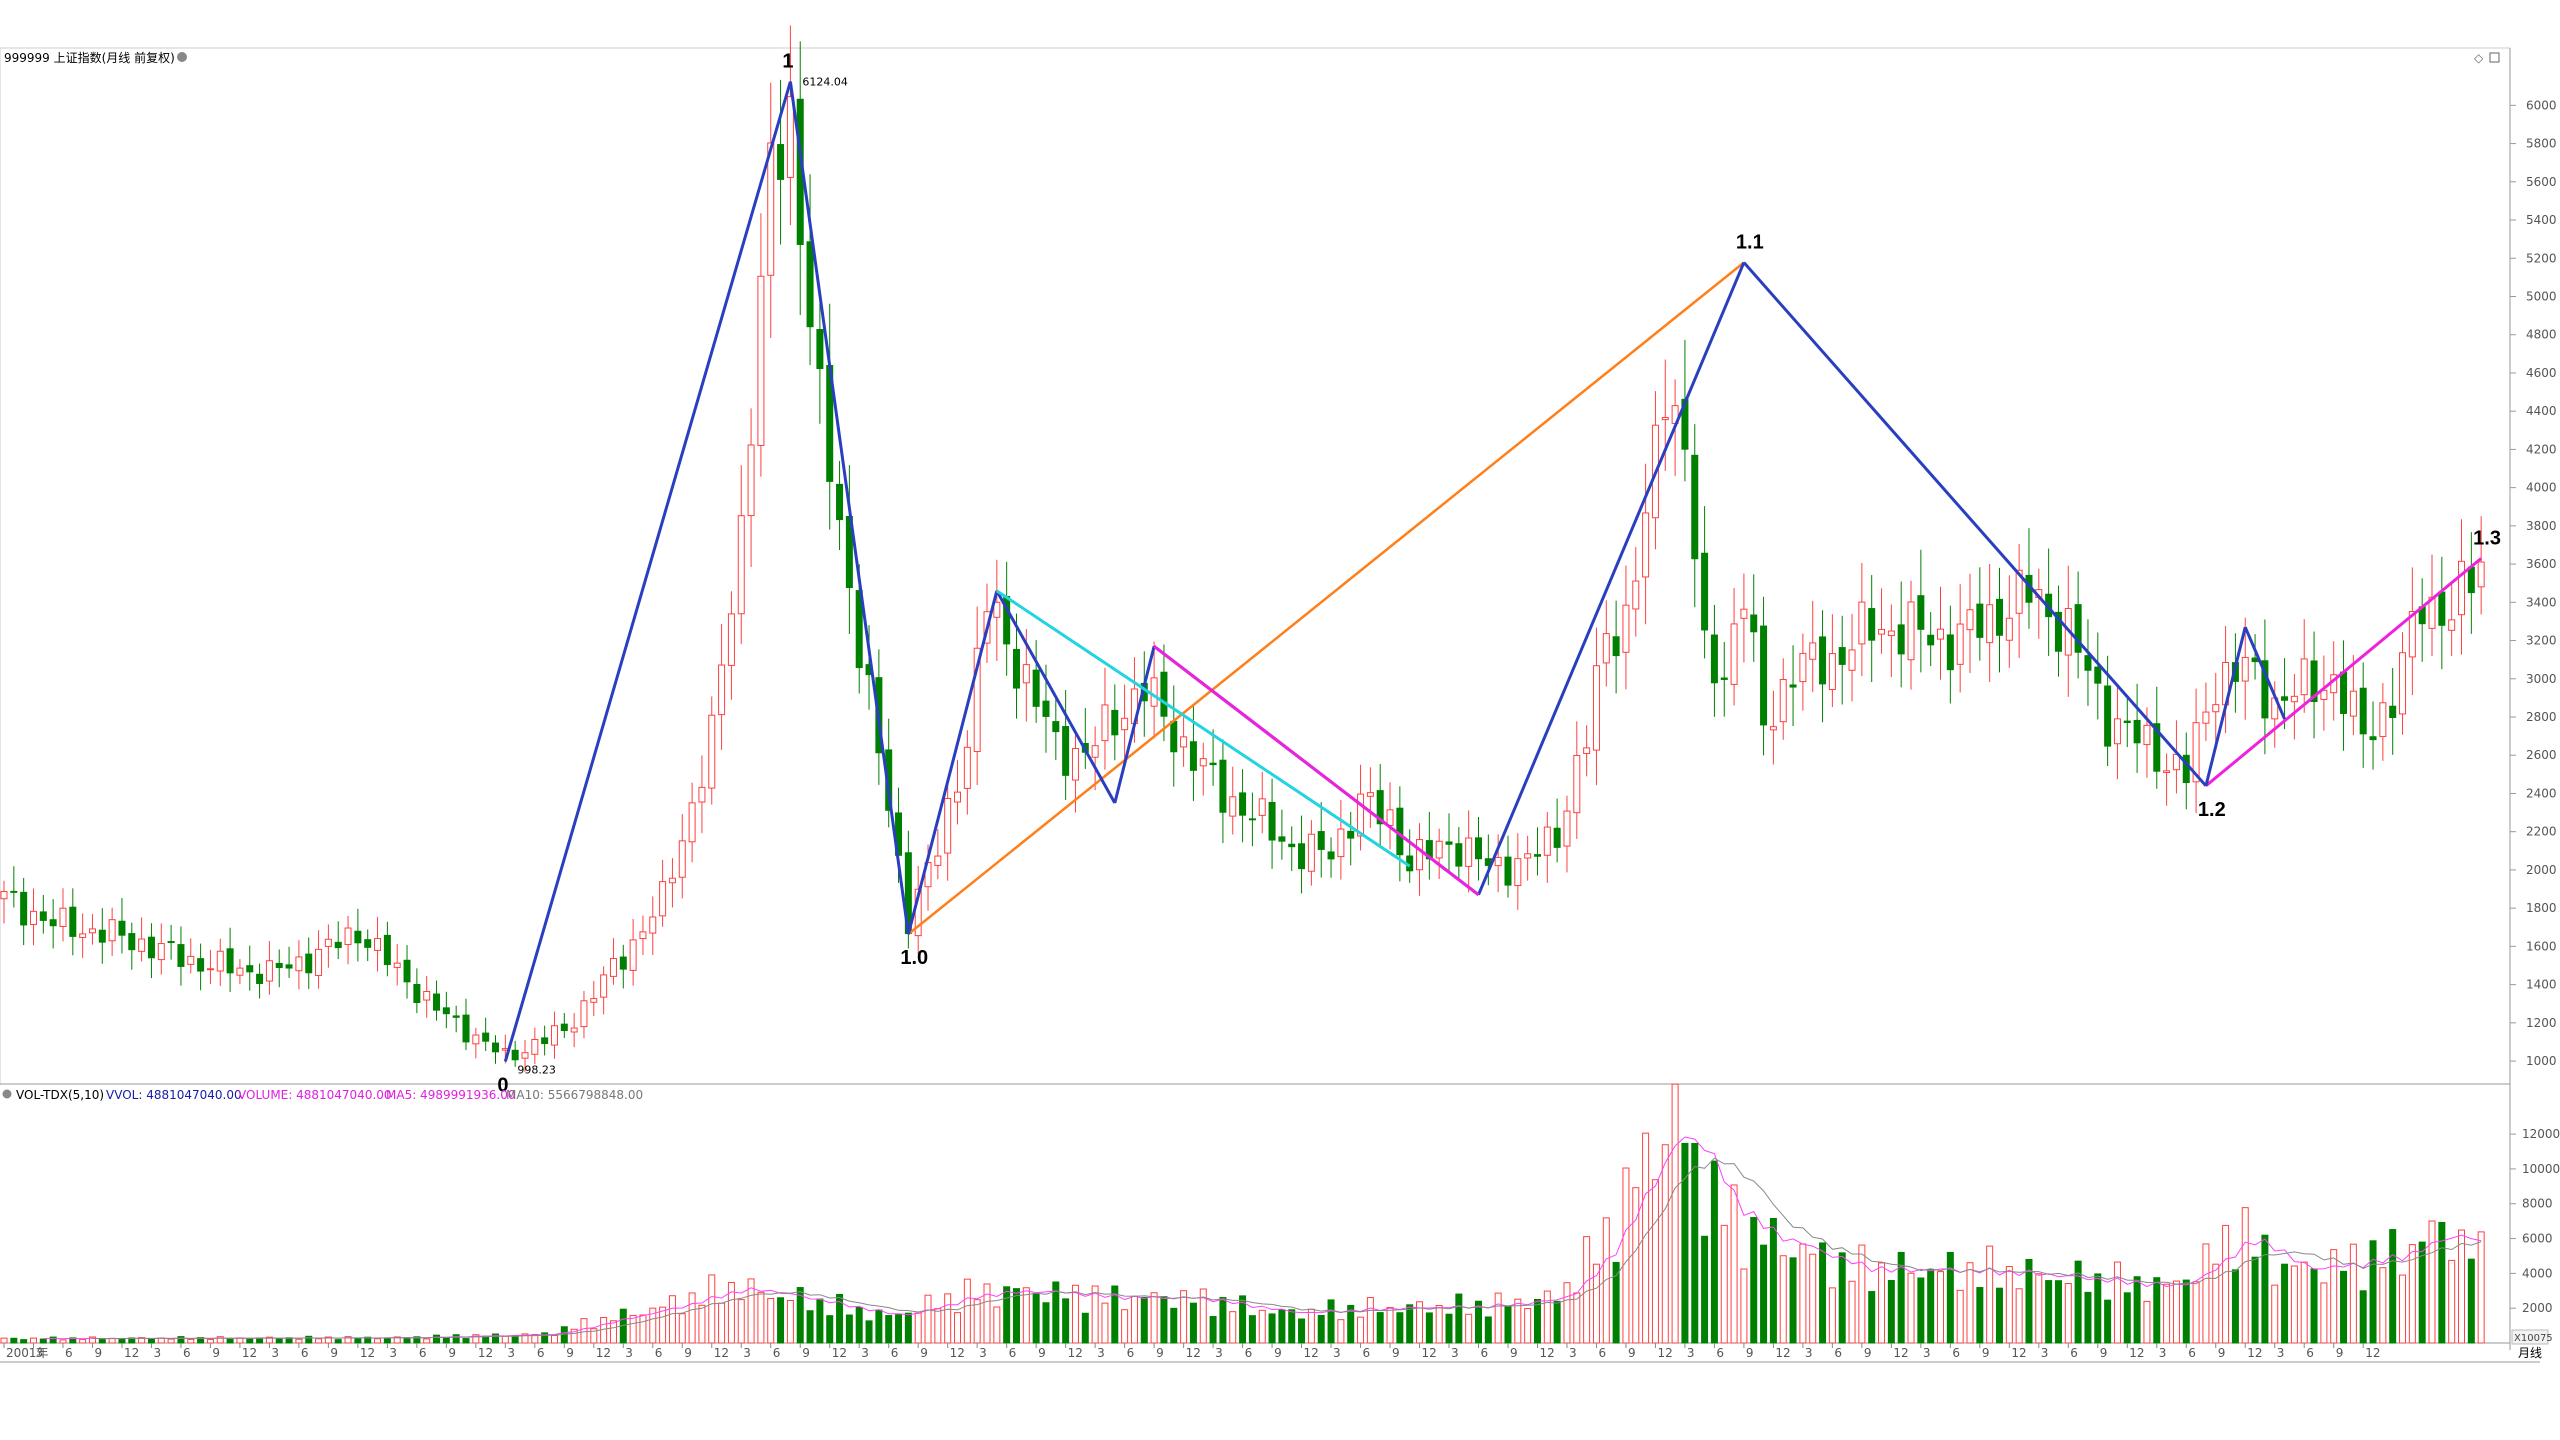  What do you see at coordinates (2479, 58) in the screenshot?
I see `diamond-icon: ◇` at bounding box center [2479, 58].